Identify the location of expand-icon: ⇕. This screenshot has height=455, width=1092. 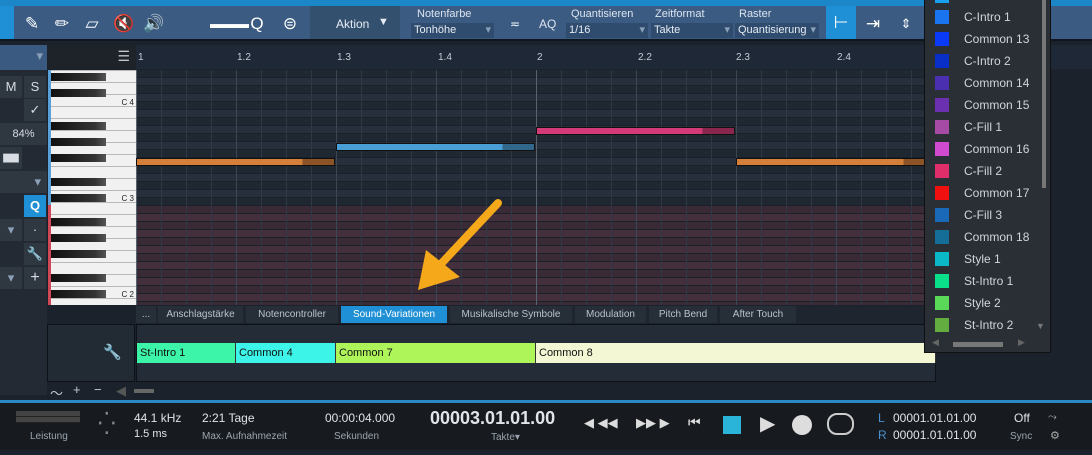
(906, 23).